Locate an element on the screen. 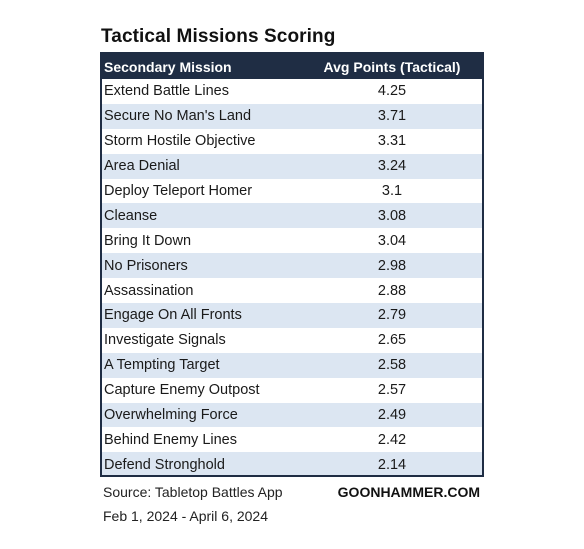  mission-name-cell: Storm Hostile Objective is located at coordinates (180, 141).